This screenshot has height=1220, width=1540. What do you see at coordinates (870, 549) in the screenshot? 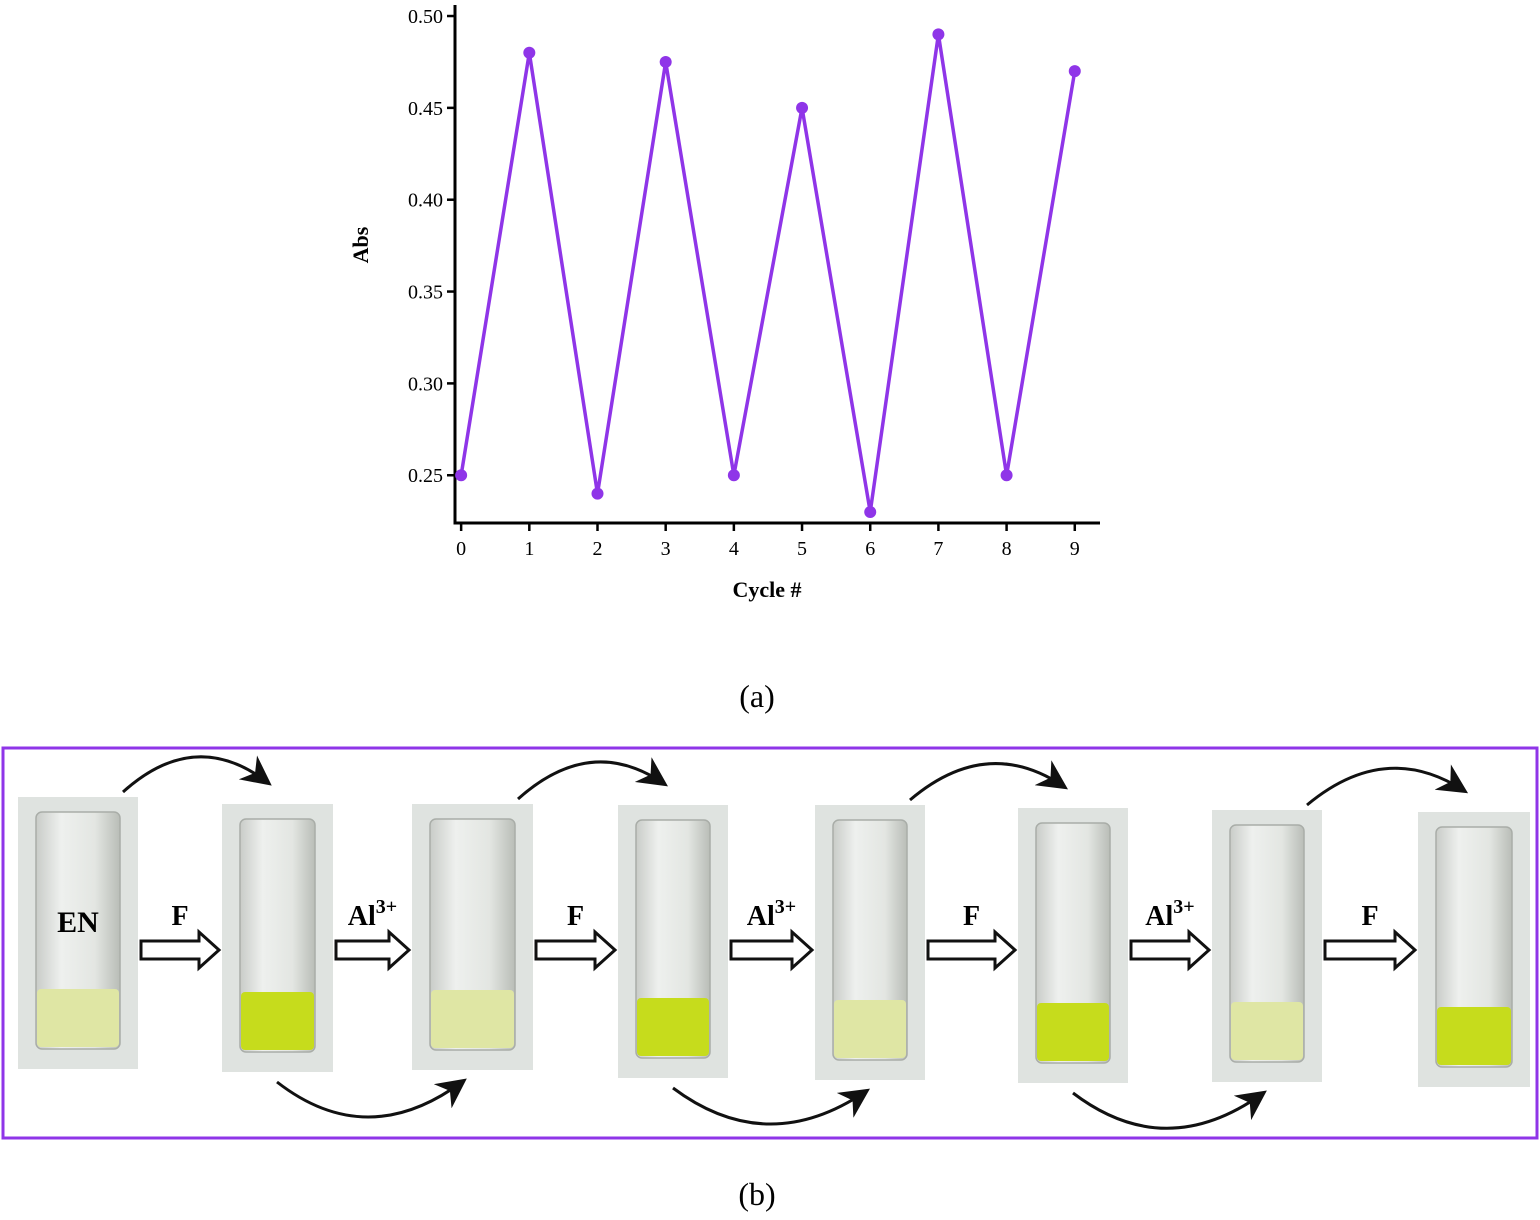
I see `x-tick-label: 6` at bounding box center [870, 549].